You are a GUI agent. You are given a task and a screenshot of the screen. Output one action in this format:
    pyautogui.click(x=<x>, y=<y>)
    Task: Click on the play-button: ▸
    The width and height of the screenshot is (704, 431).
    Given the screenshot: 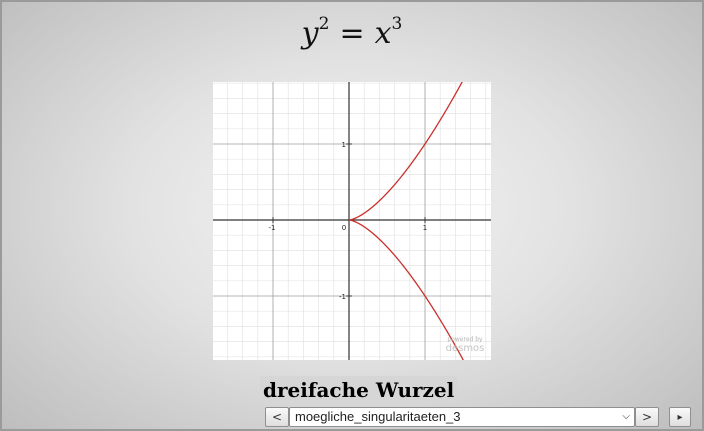 What is the action you would take?
    pyautogui.click(x=680, y=417)
    